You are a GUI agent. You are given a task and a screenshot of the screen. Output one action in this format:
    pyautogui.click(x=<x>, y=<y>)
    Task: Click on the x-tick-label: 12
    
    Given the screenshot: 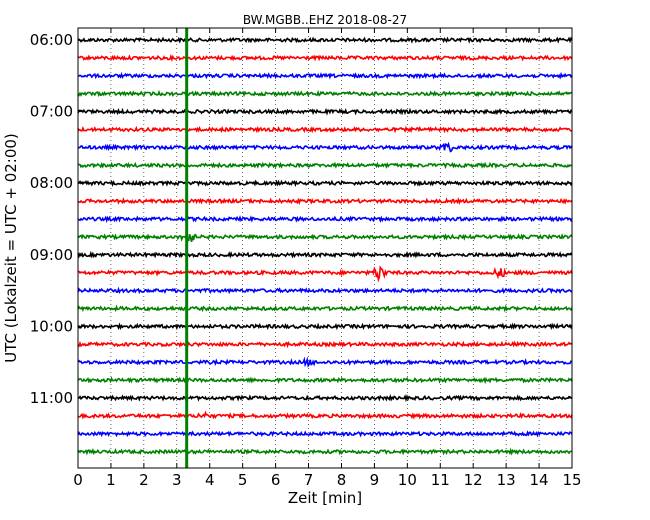 What is the action you would take?
    pyautogui.click(x=473, y=480)
    